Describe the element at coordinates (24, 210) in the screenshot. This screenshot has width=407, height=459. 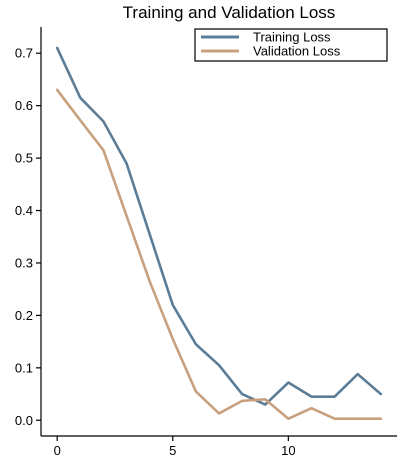
I see `y-tick-label: 0.4` at that location.